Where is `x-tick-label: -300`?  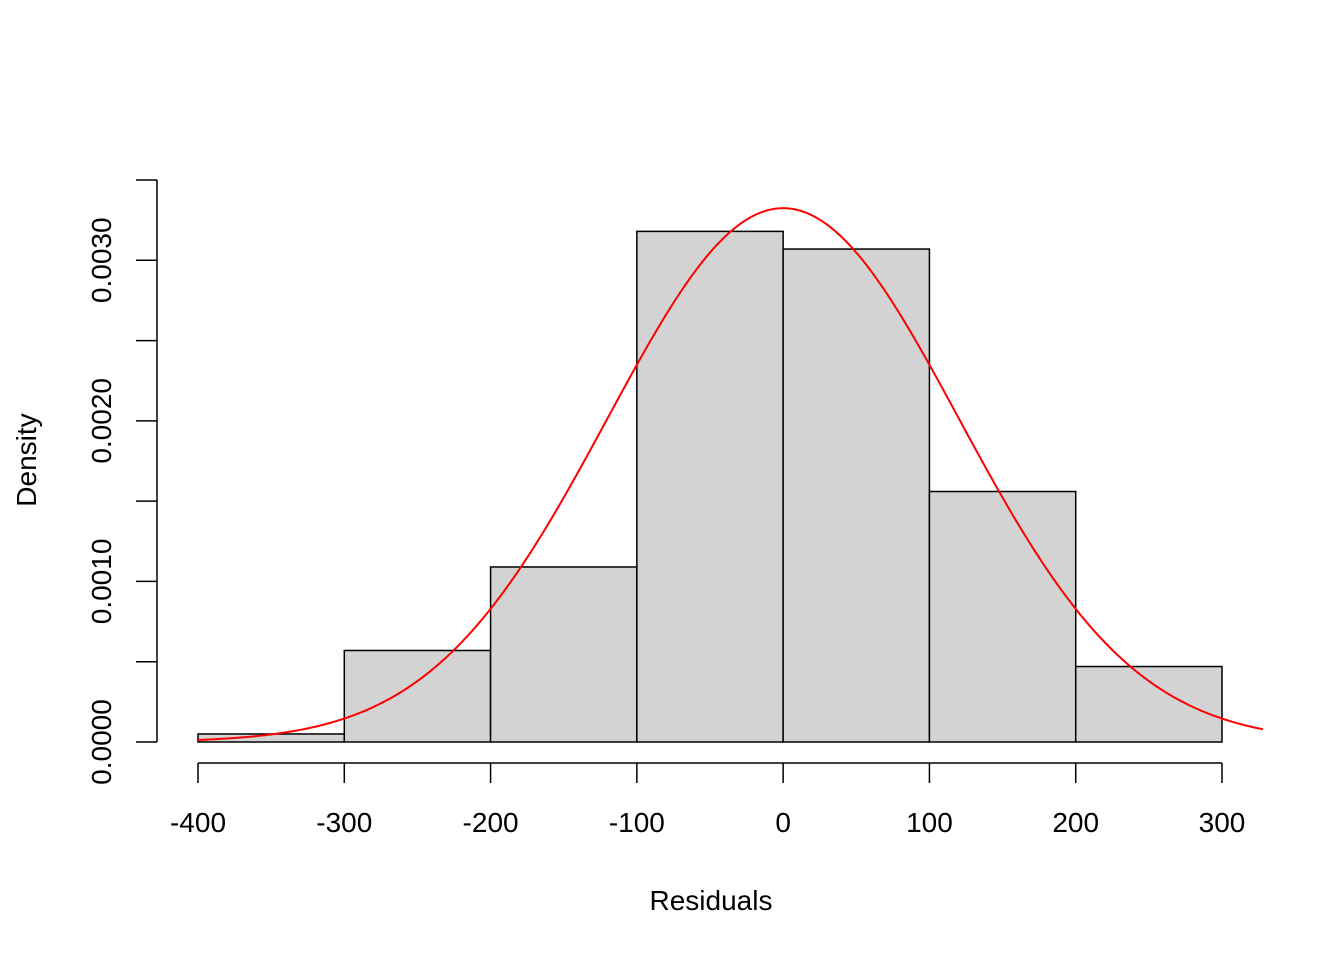
x-tick-label: -300 is located at coordinates (344, 822).